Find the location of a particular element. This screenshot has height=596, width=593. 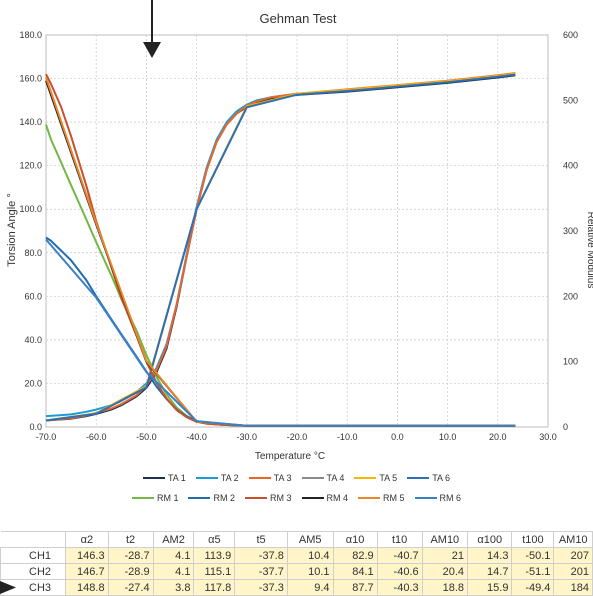

table-cell: 3.8 is located at coordinates (173, 587).